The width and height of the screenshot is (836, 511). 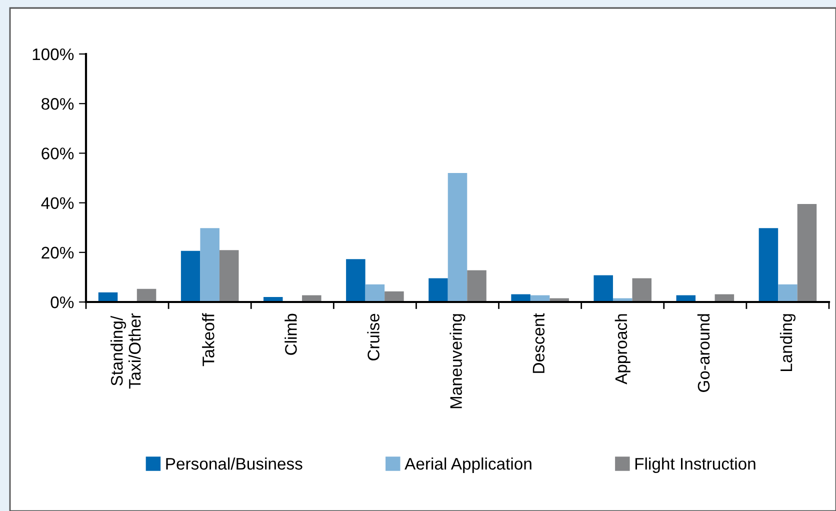 What do you see at coordinates (788, 343) in the screenshot?
I see `x-tick-label: Landing` at bounding box center [788, 343].